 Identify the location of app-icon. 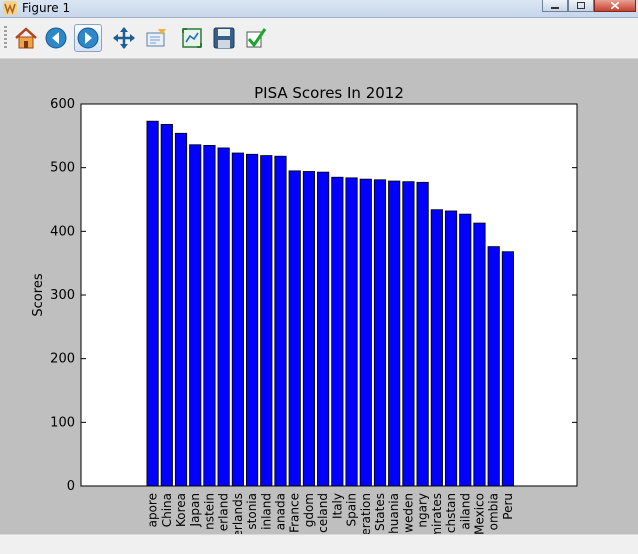
(10, 8).